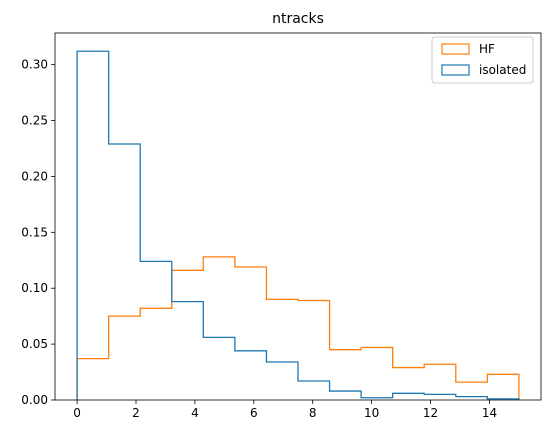 This screenshot has width=560, height=433. I want to click on y-tick-label: 0.30, so click(34, 65).